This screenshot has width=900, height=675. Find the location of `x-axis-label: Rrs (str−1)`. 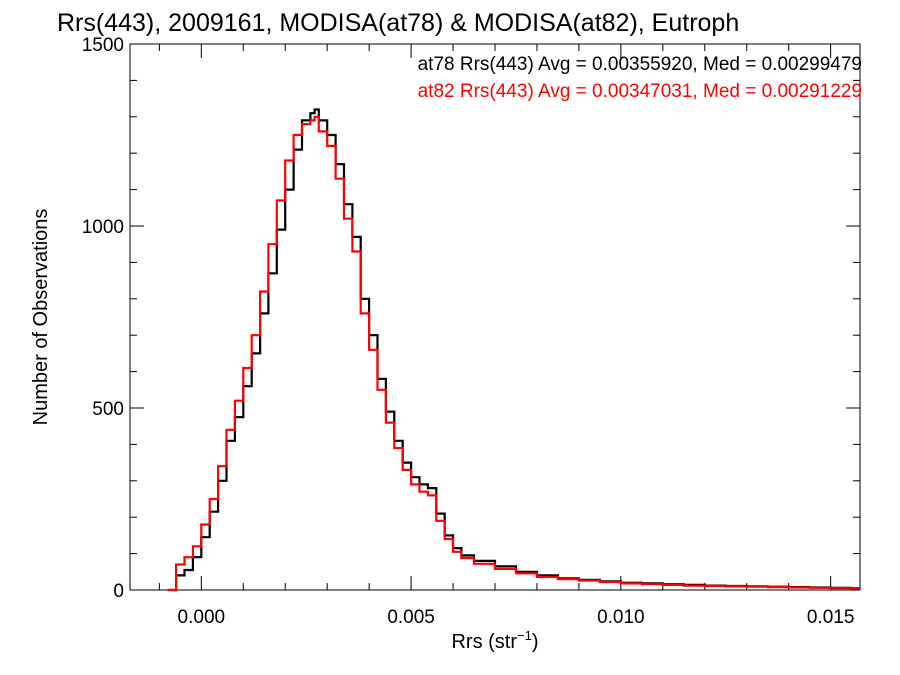

x-axis-label: Rrs (str−1) is located at coordinates (494, 640).